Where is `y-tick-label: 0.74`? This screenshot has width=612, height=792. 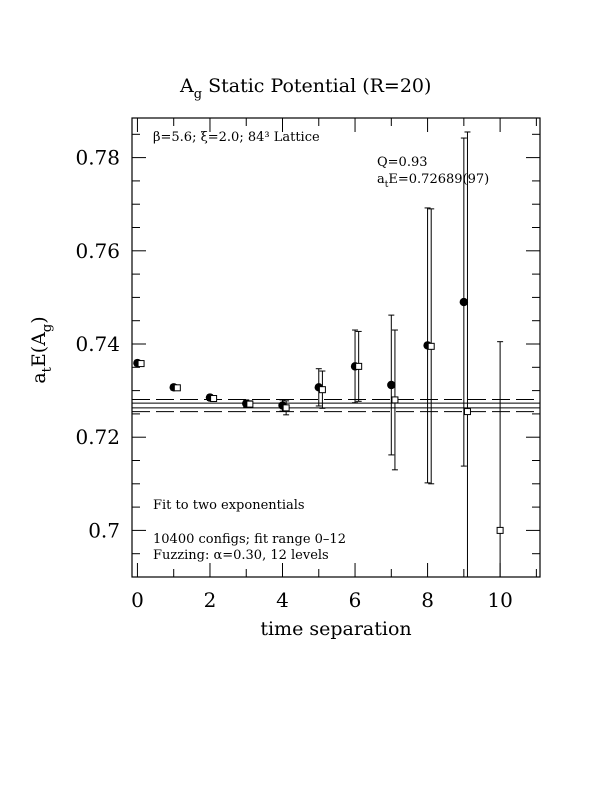 y-tick-label: 0.74 is located at coordinates (97, 344).